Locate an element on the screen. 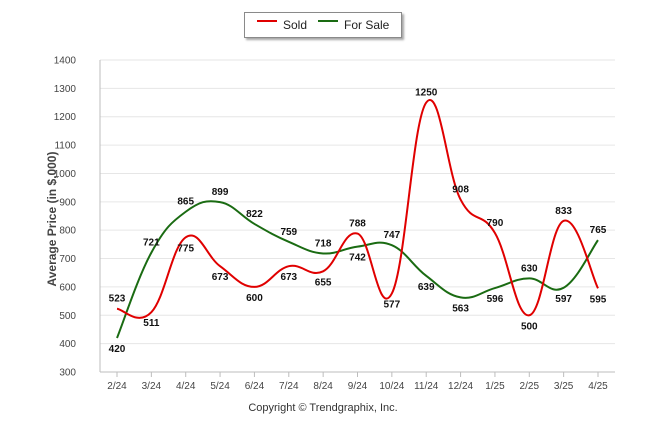  legend: Sold For Sale is located at coordinates (323, 25).